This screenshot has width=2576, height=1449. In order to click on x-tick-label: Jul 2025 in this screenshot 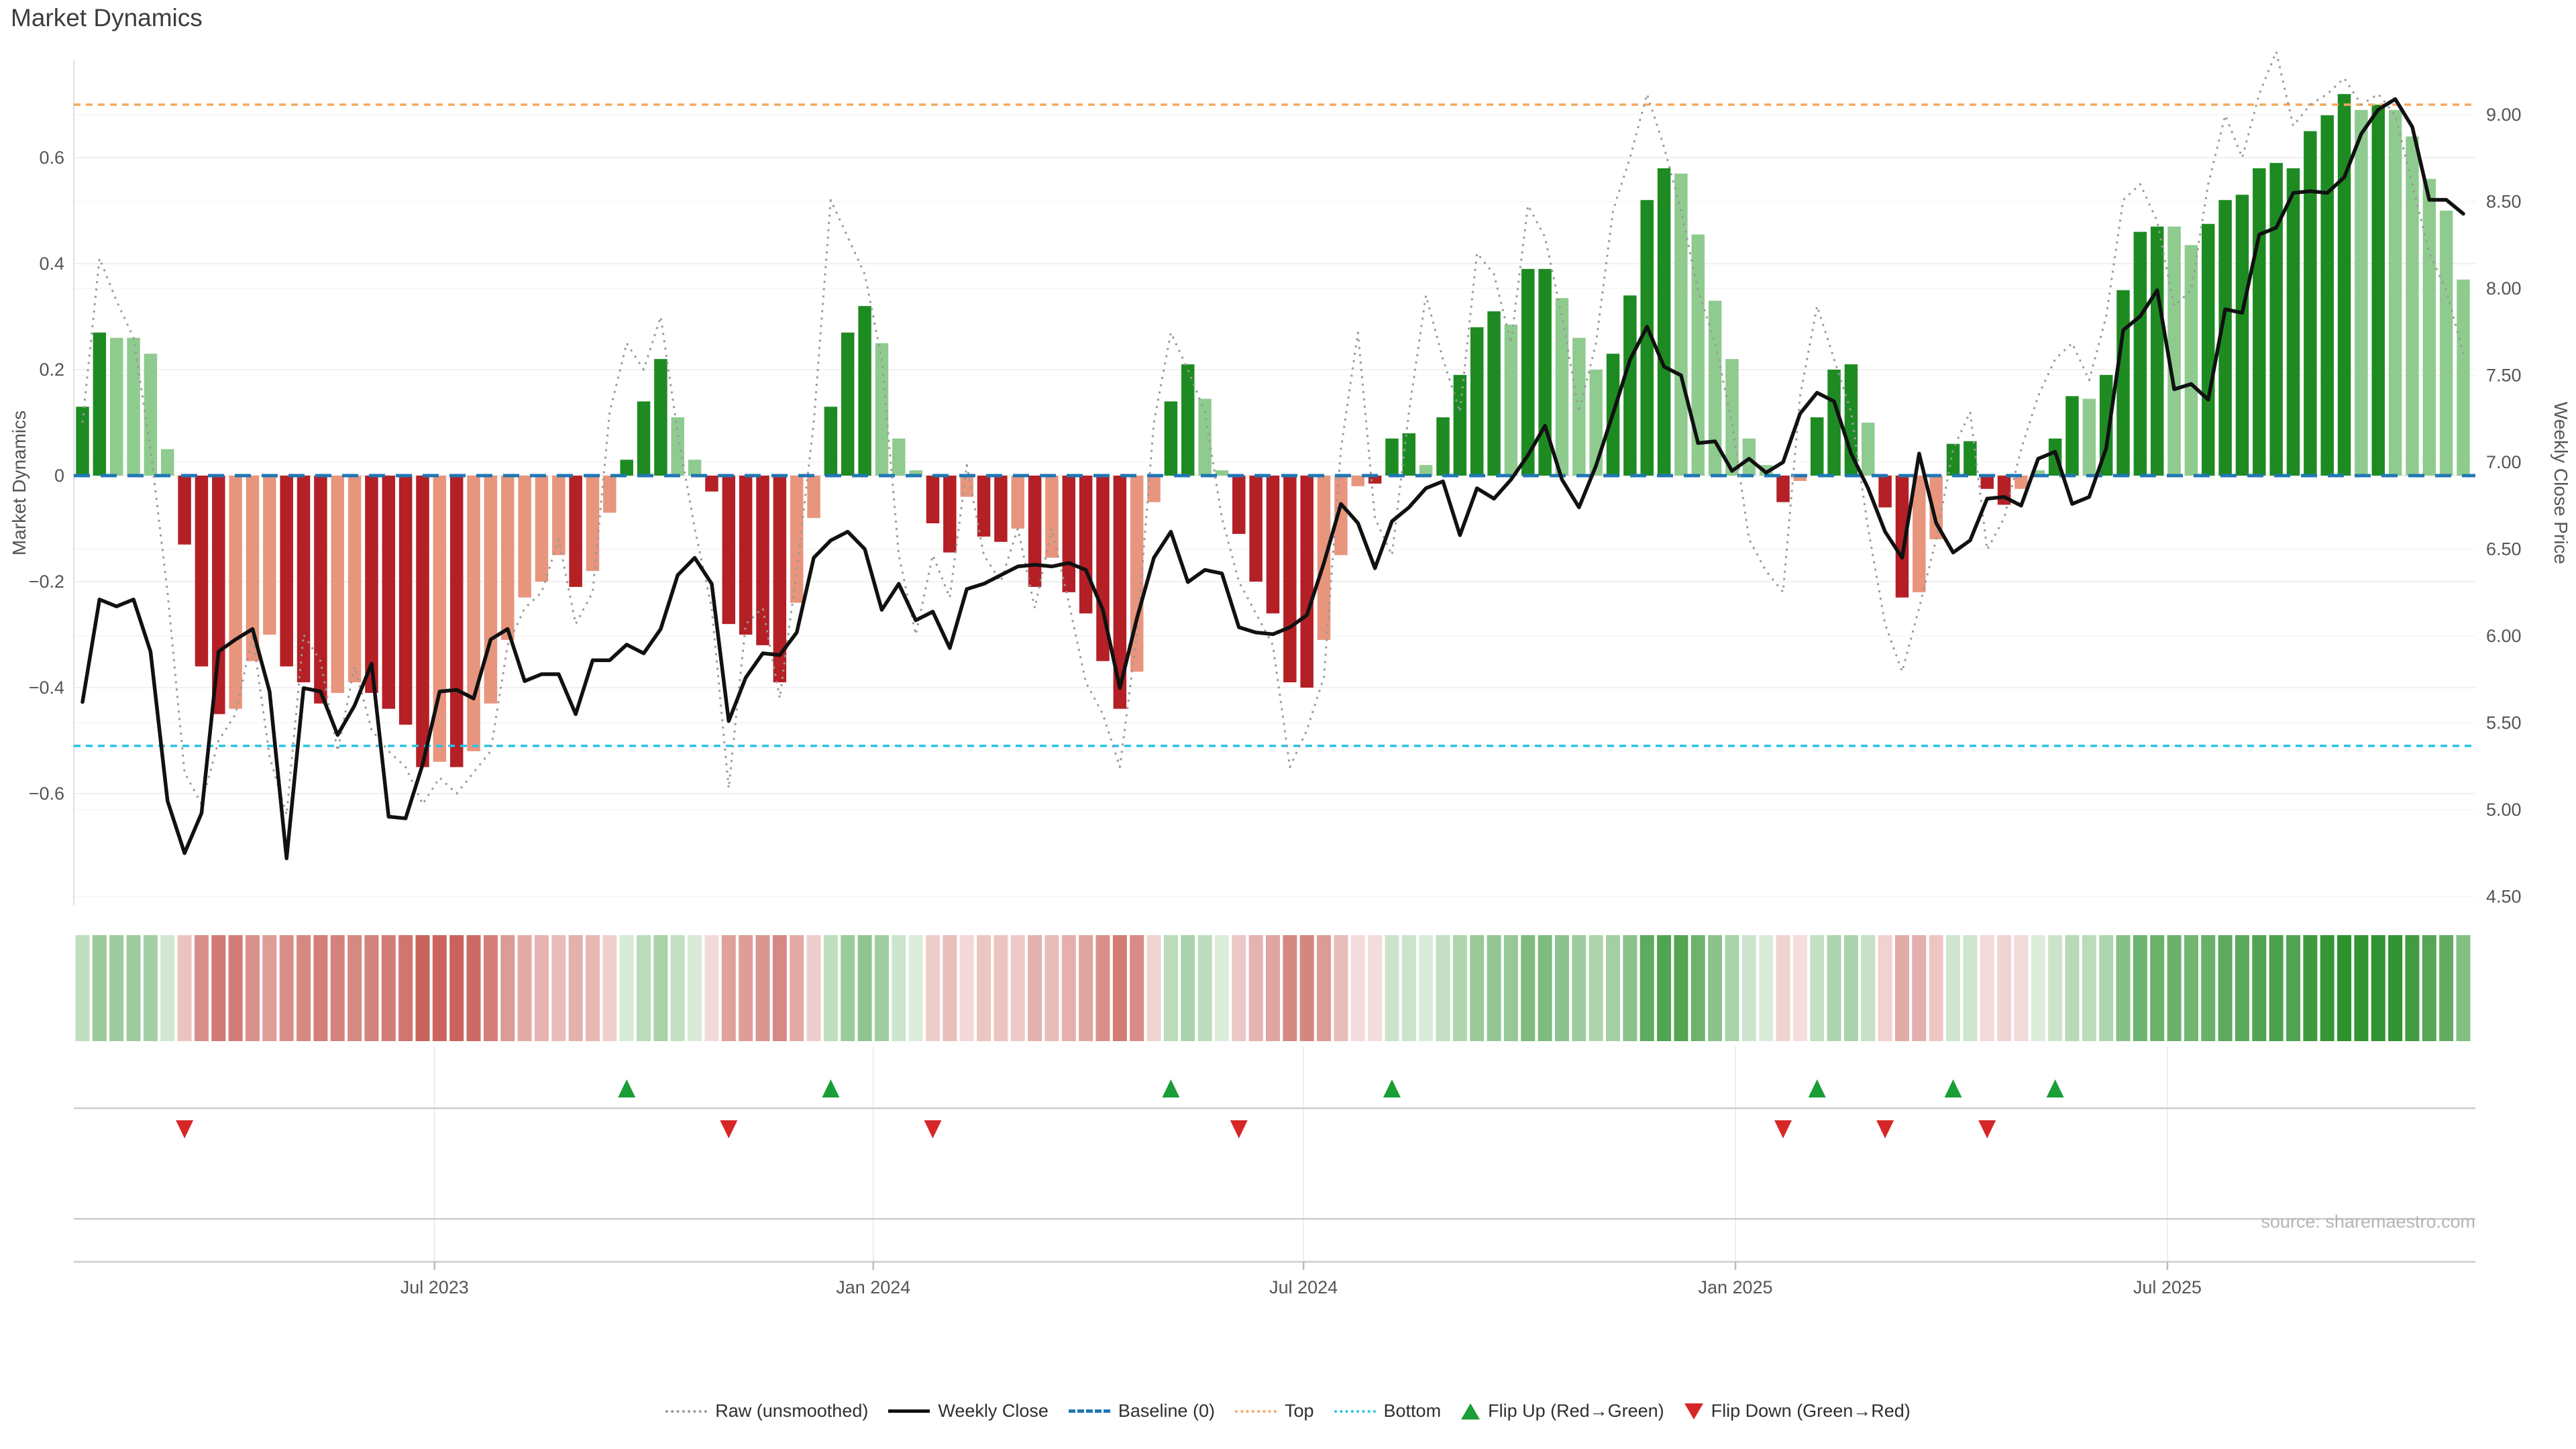, I will do `click(2167, 1287)`.